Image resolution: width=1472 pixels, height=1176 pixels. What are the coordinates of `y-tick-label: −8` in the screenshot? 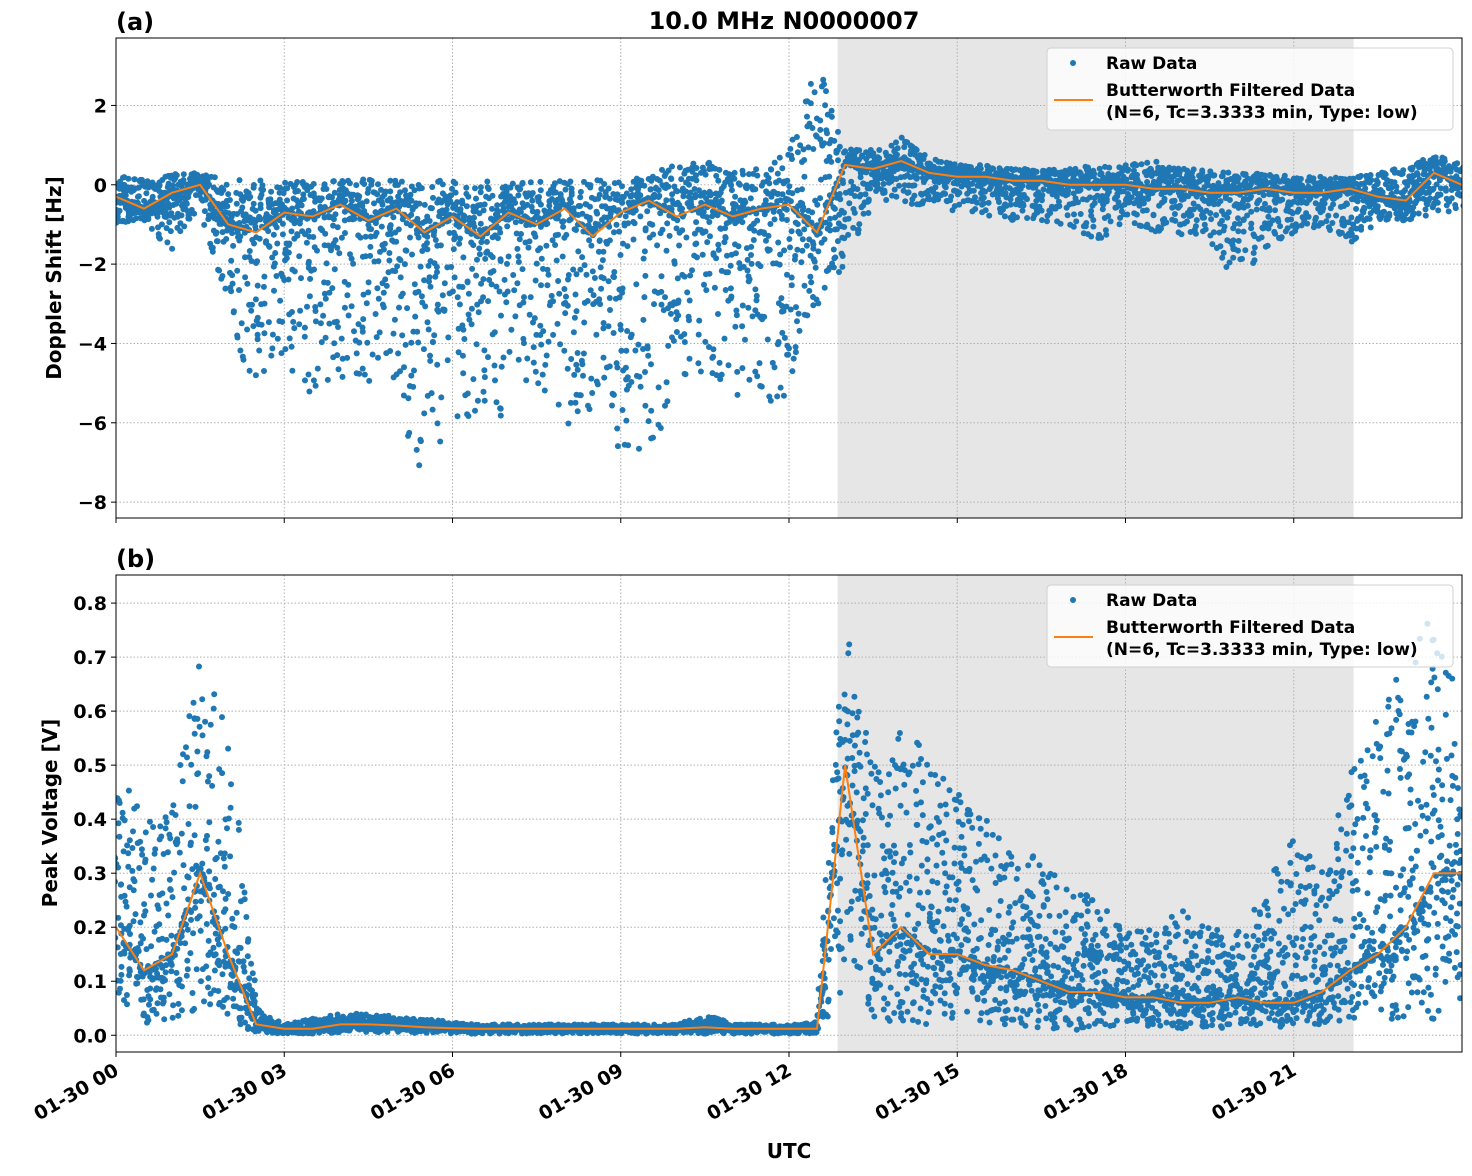 It's located at (92, 503).